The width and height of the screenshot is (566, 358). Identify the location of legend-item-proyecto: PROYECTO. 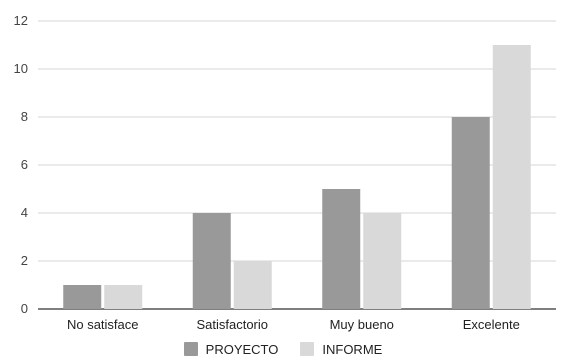
(231, 349).